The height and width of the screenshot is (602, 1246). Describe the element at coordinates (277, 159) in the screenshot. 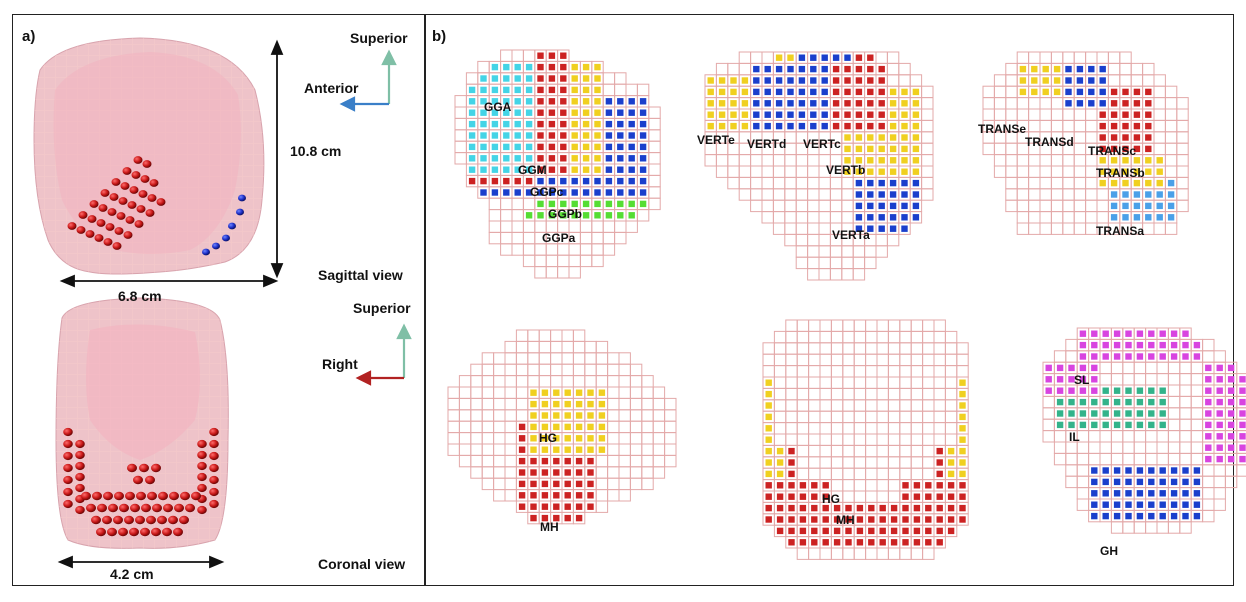

I see `height-dimension-arrow` at that location.